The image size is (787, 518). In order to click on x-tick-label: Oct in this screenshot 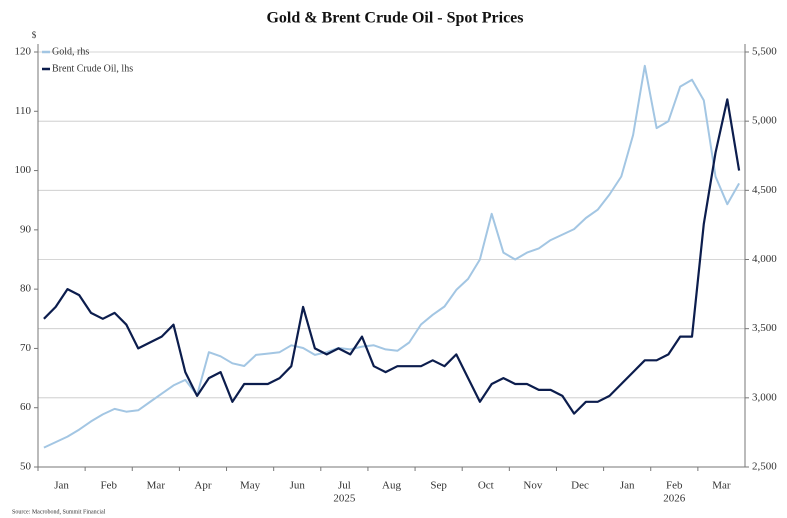, I will do `click(486, 486)`.